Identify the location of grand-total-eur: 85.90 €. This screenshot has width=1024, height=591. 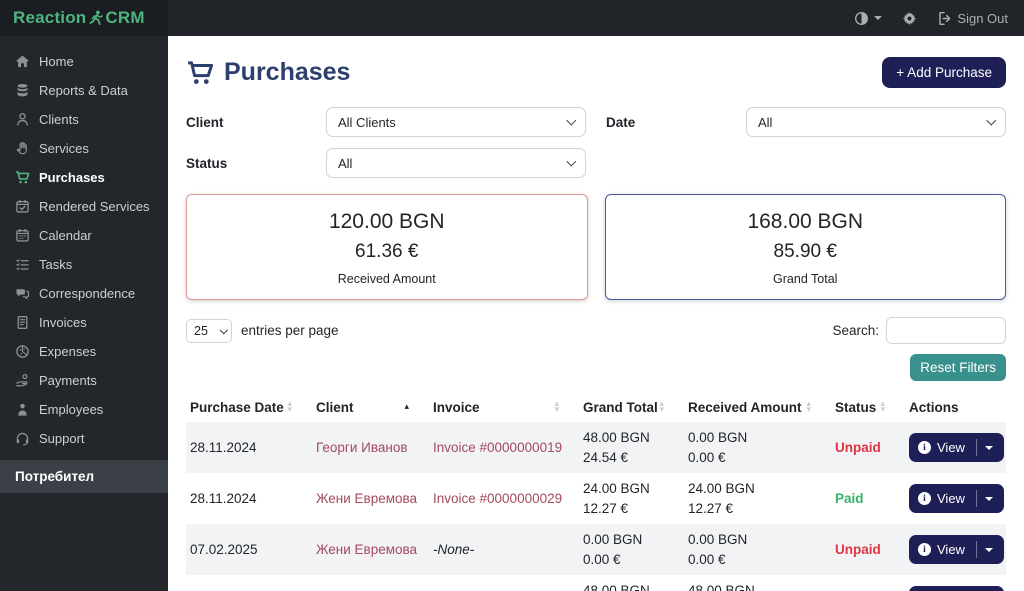
(805, 251).